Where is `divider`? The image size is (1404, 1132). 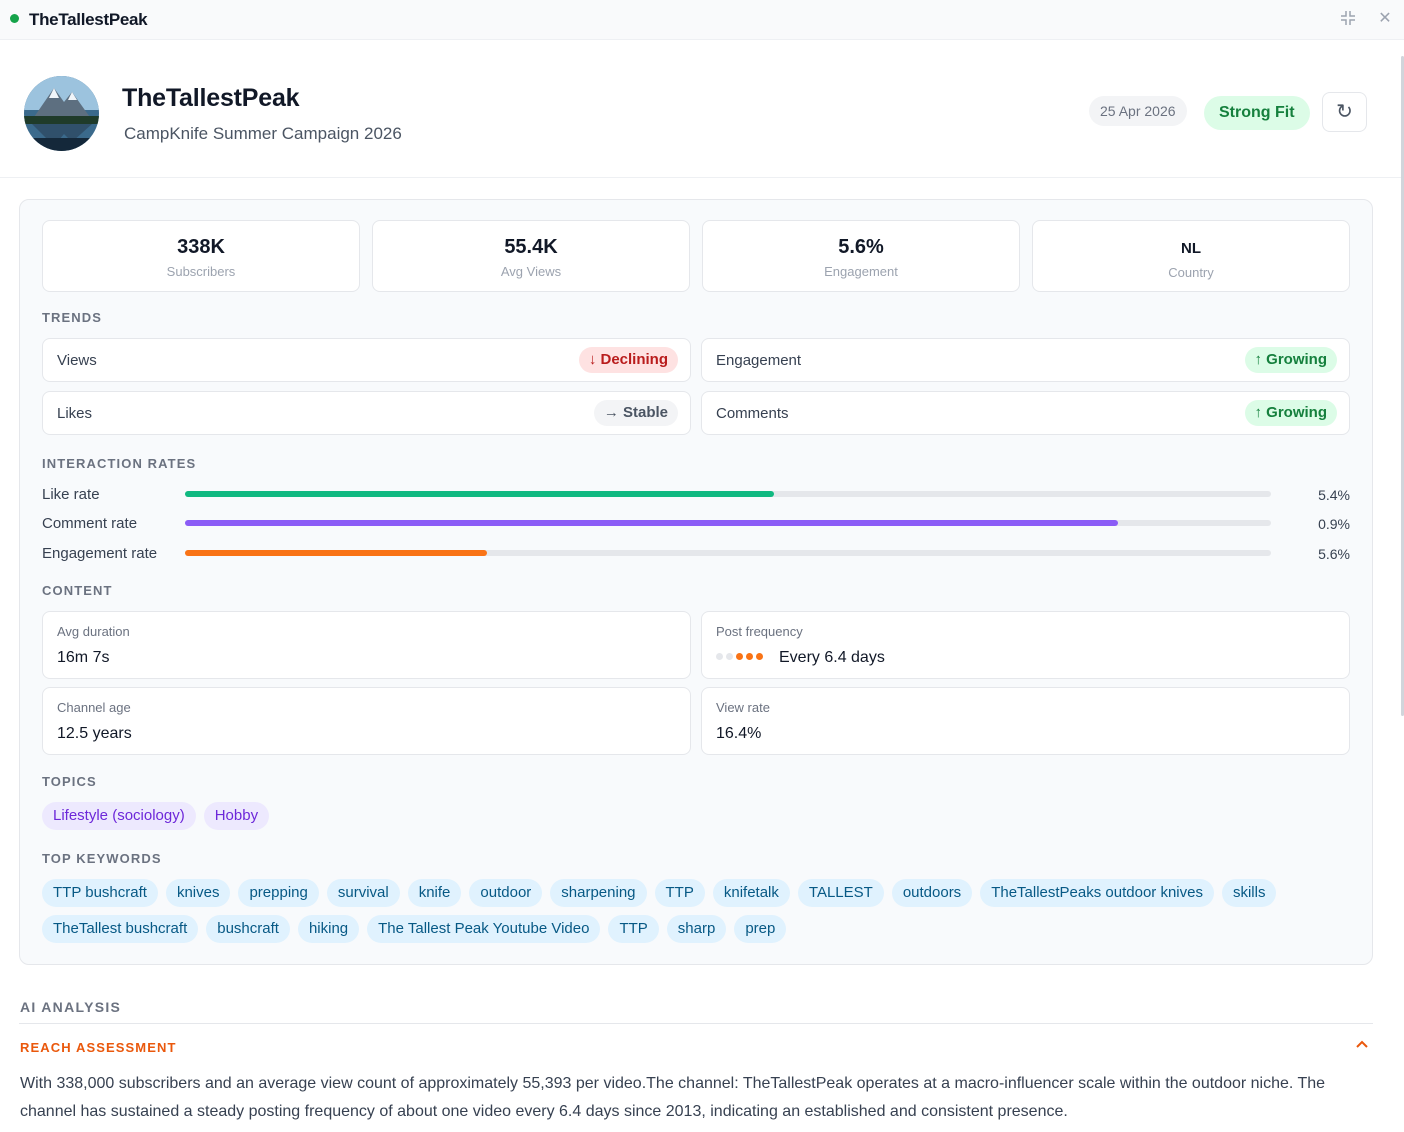 divider is located at coordinates (696, 1023).